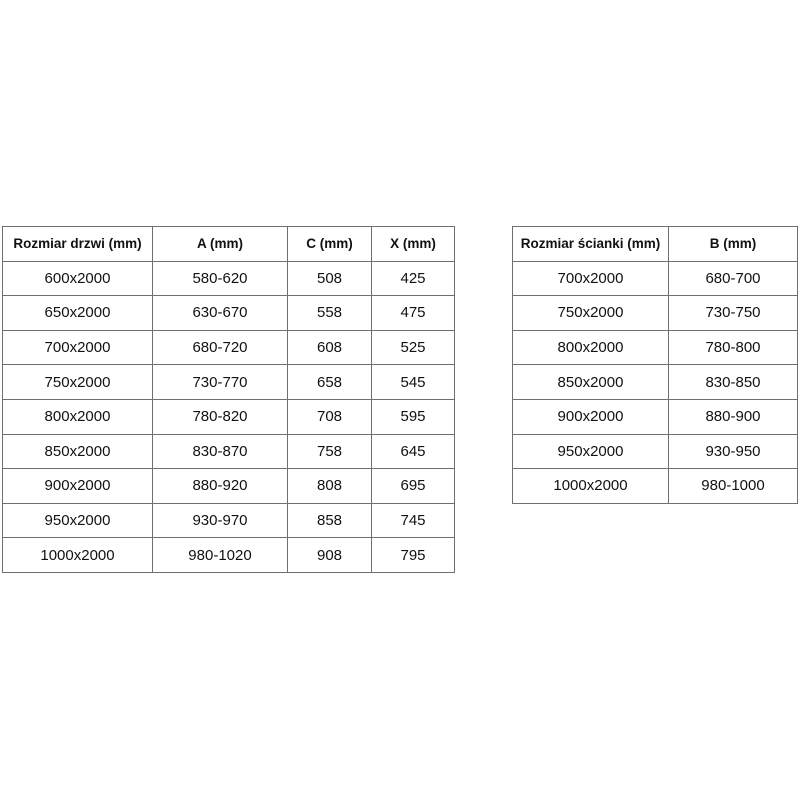 The width and height of the screenshot is (800, 800). What do you see at coordinates (733, 347) in the screenshot?
I see `table-cell: 780-800` at bounding box center [733, 347].